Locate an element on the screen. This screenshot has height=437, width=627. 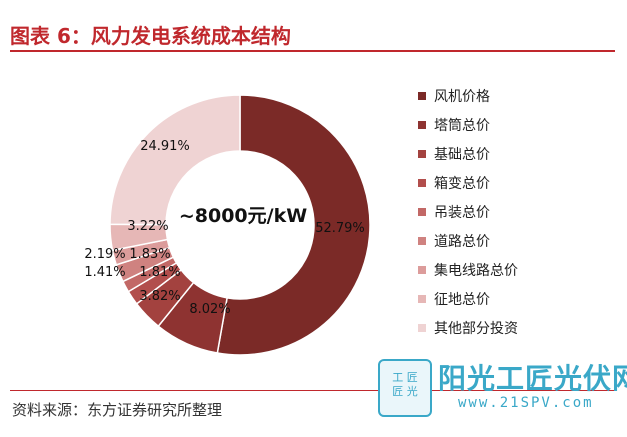
slice-value-label: 8.02% is located at coordinates (209, 309).